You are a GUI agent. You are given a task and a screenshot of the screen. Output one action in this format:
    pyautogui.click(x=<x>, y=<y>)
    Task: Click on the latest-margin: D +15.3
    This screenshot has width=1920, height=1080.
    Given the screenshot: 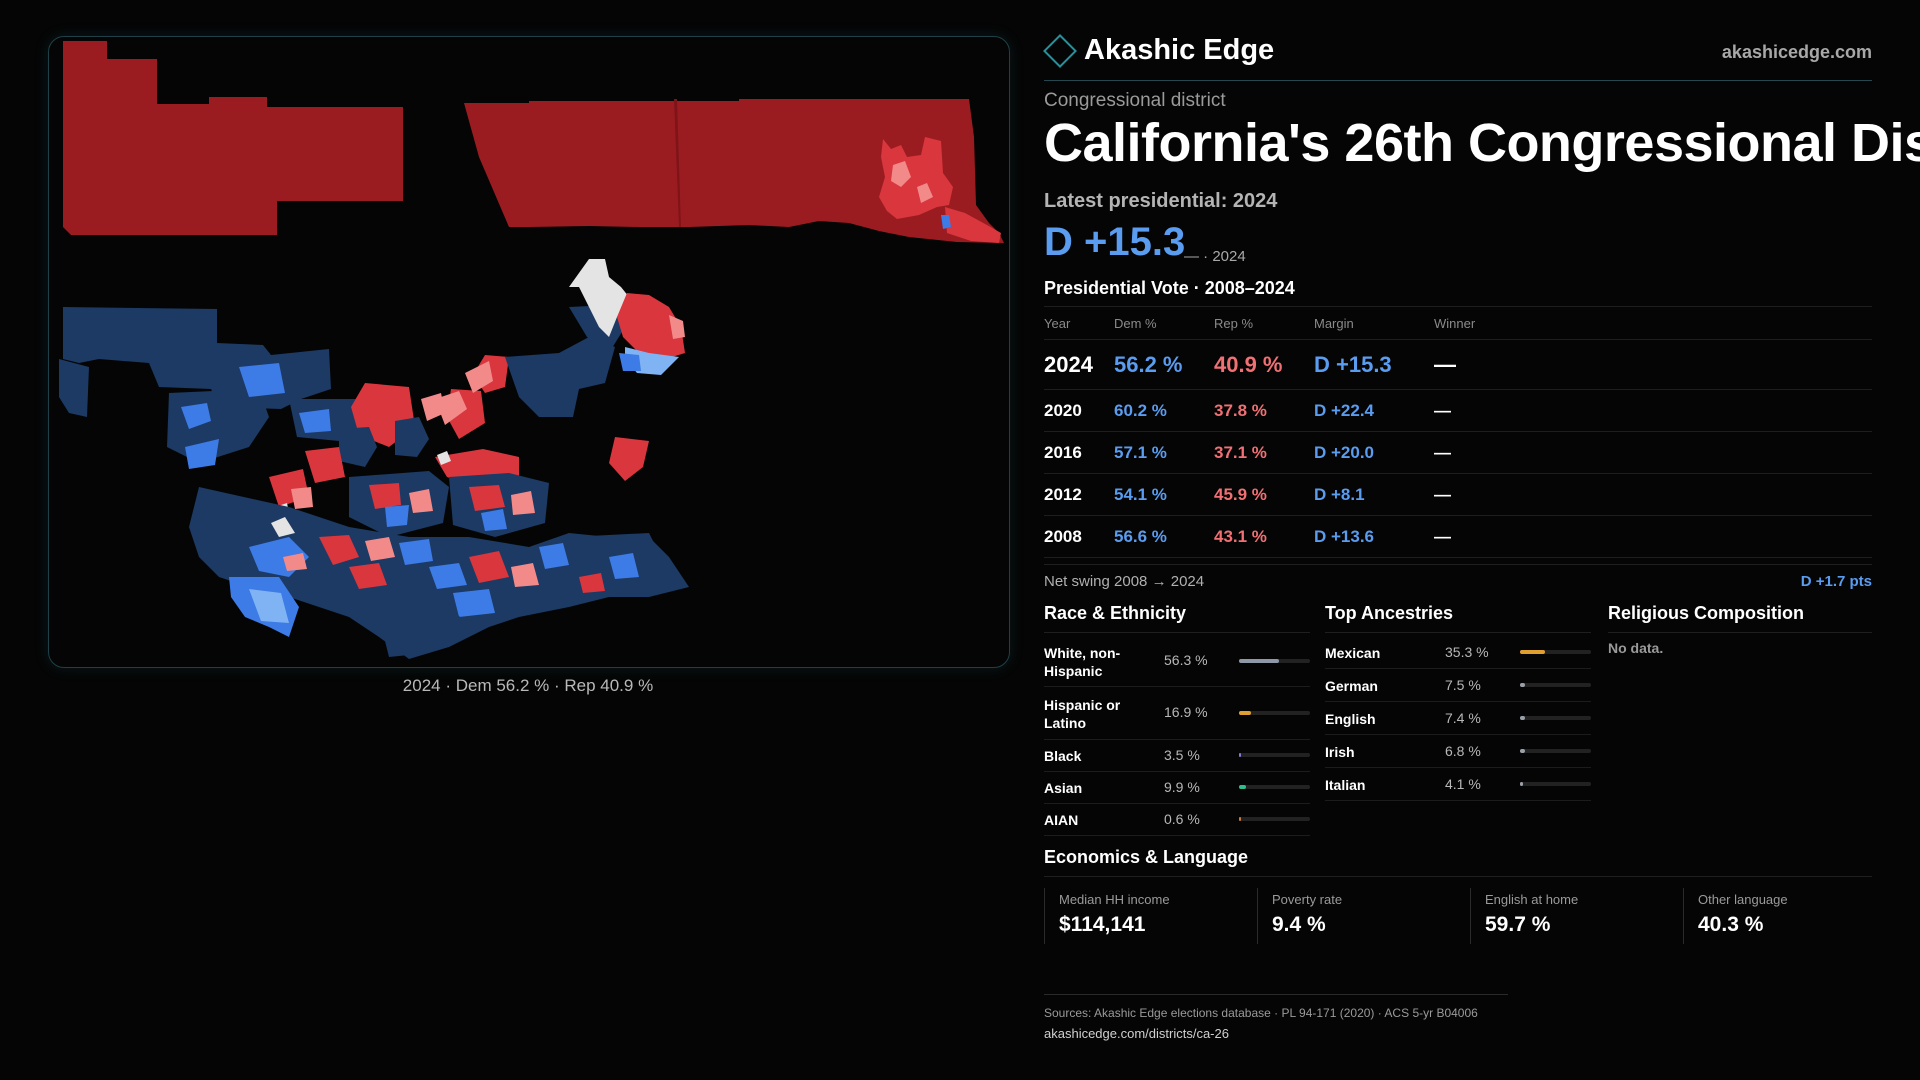 What is the action you would take?
    pyautogui.click(x=1115, y=242)
    